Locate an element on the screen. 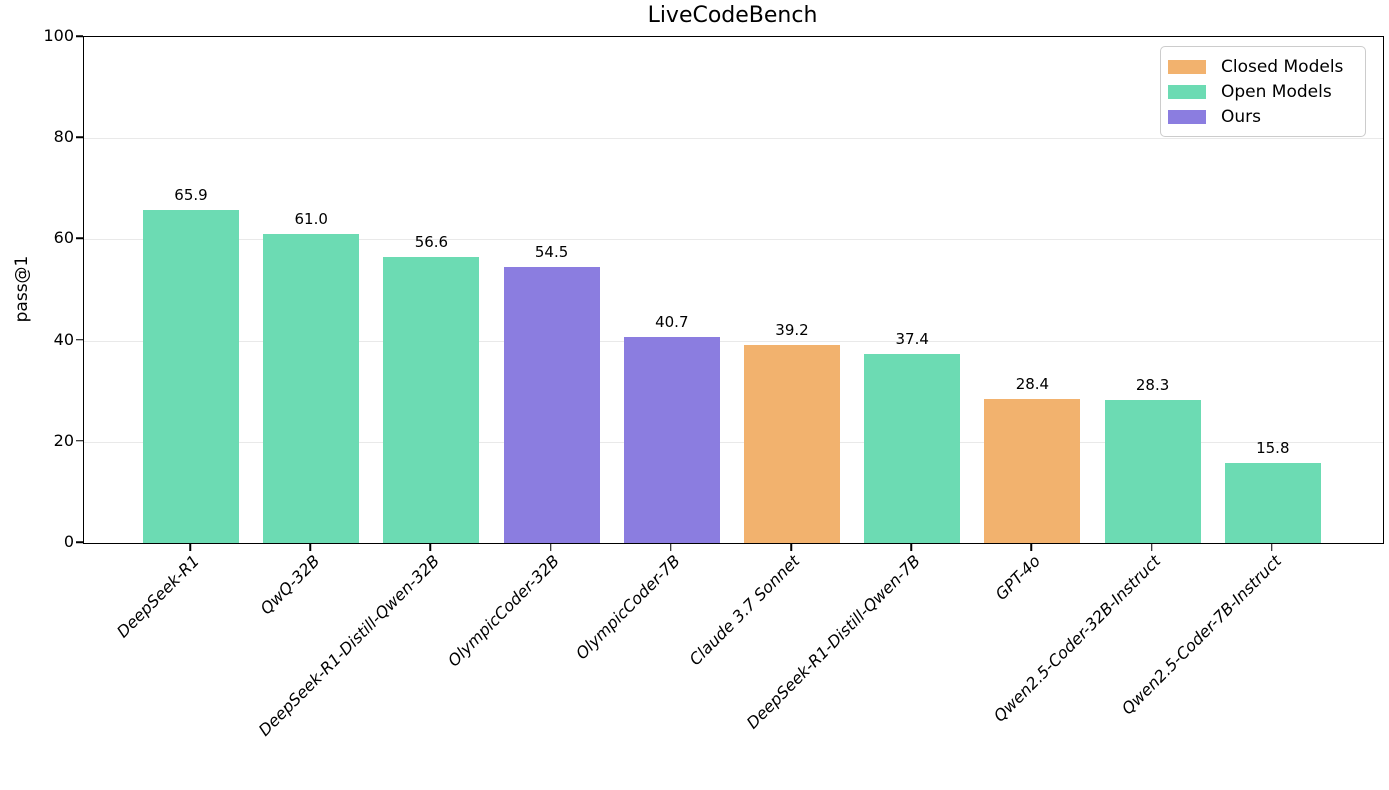 Image resolution: width=1389 pixels, height=790 pixels. bar-olympiccoder-7b is located at coordinates (671, 440).